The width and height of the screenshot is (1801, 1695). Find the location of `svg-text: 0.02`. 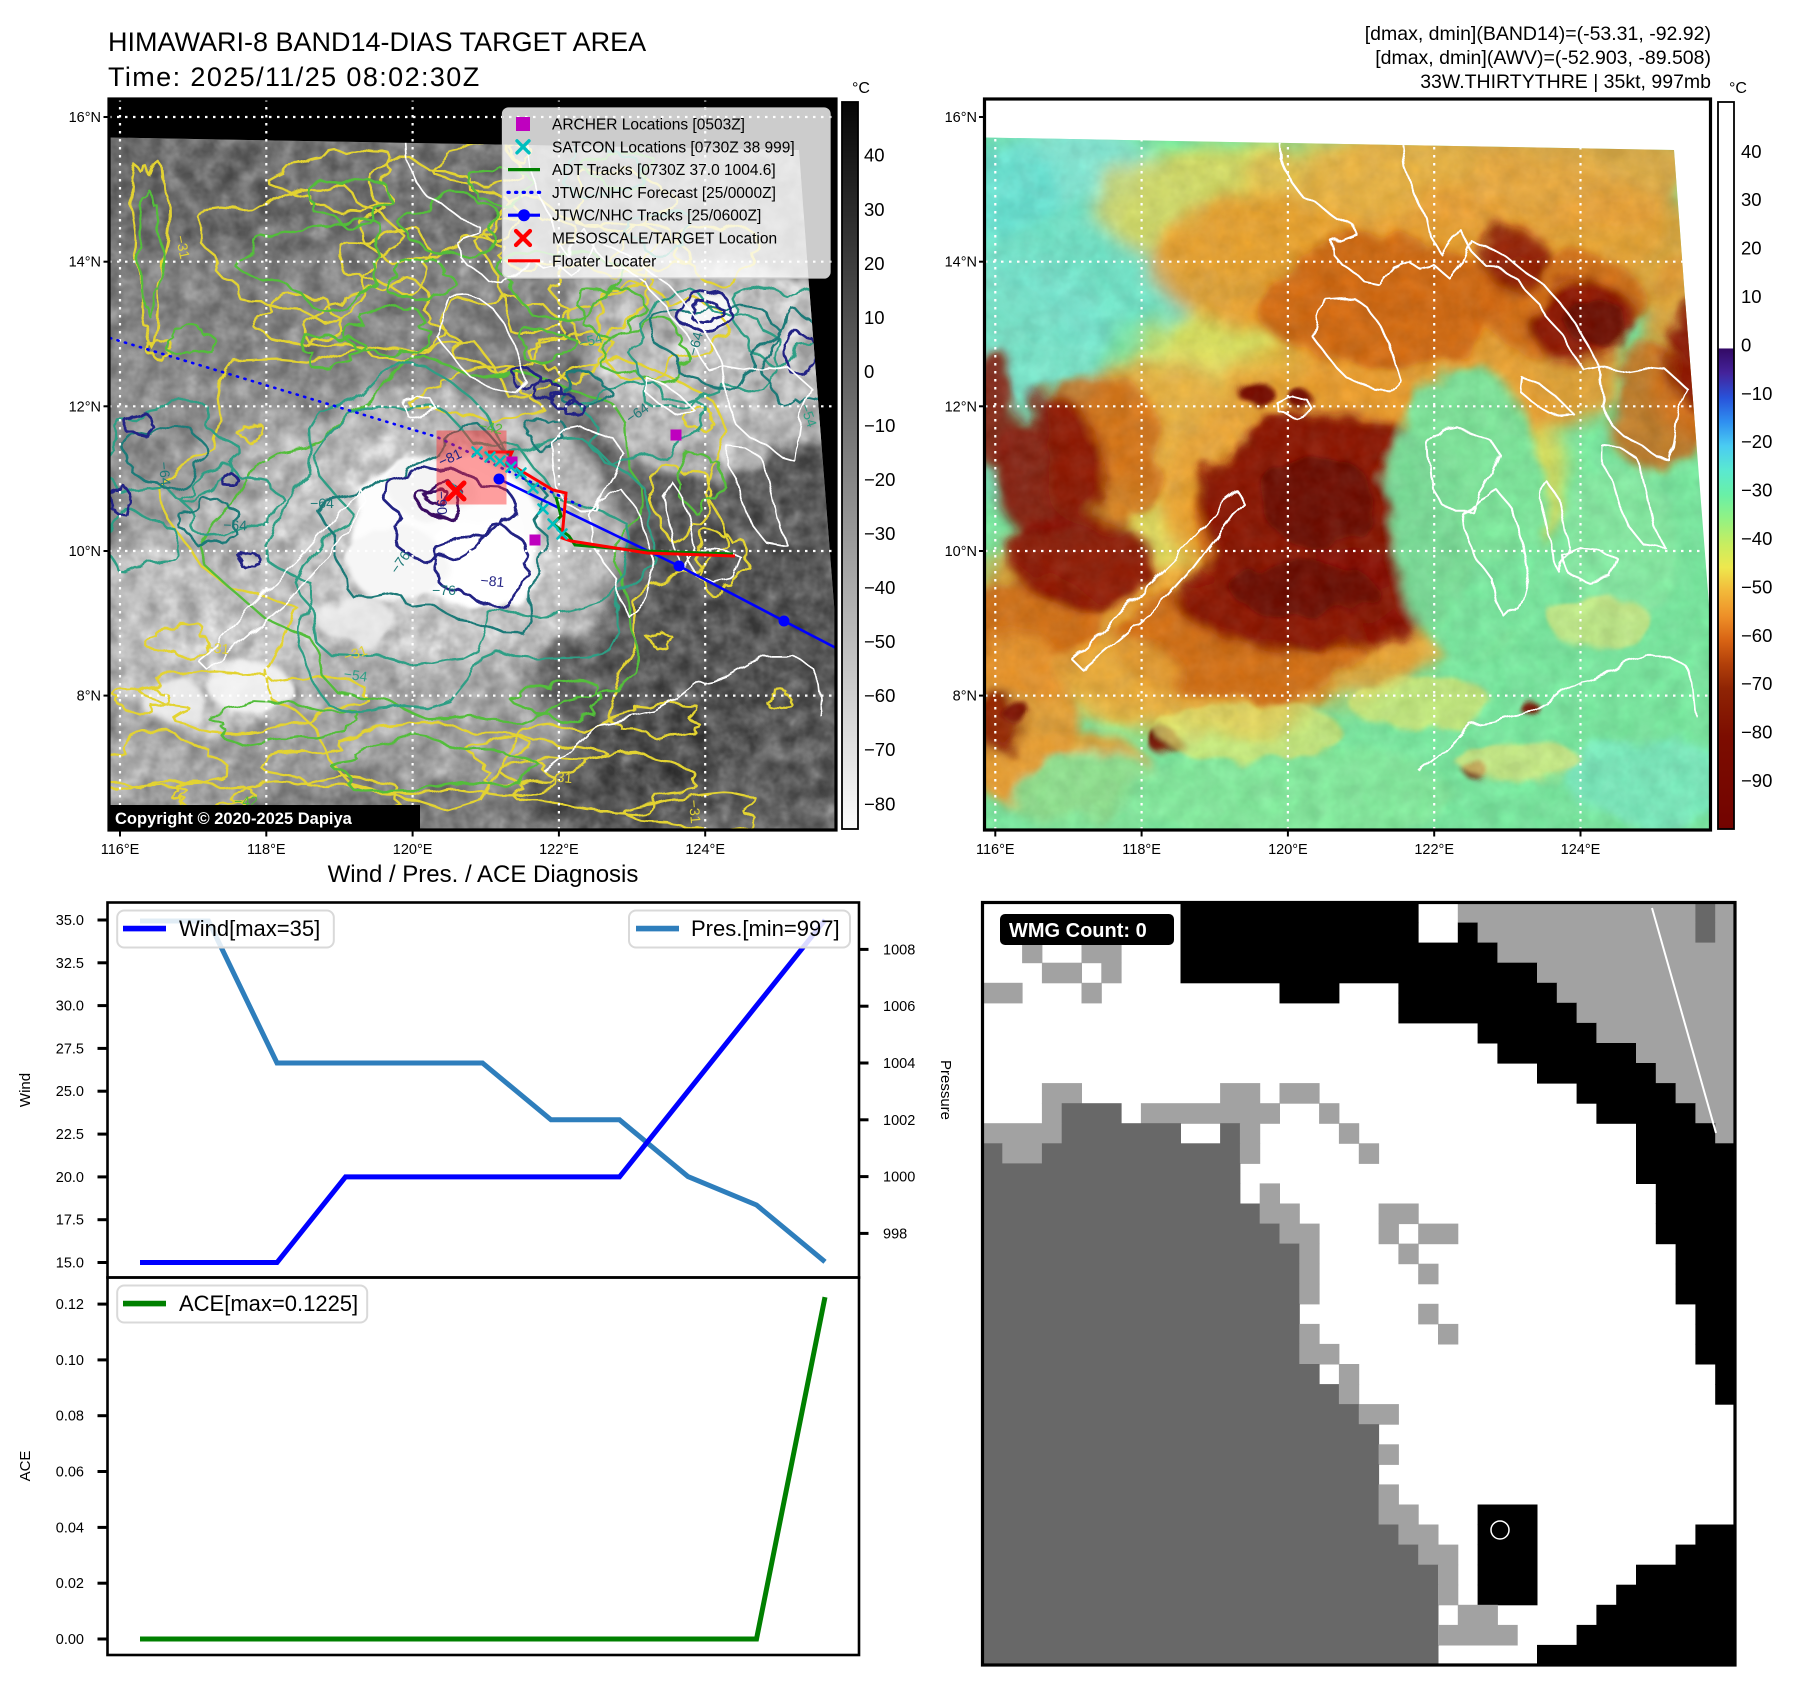

svg-text: 0.02 is located at coordinates (70, 1584).